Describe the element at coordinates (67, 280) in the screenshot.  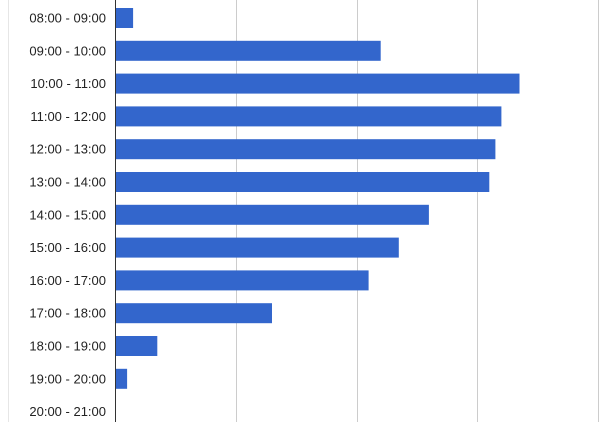
I see `category-label-8: 16:00 - 17:00` at that location.